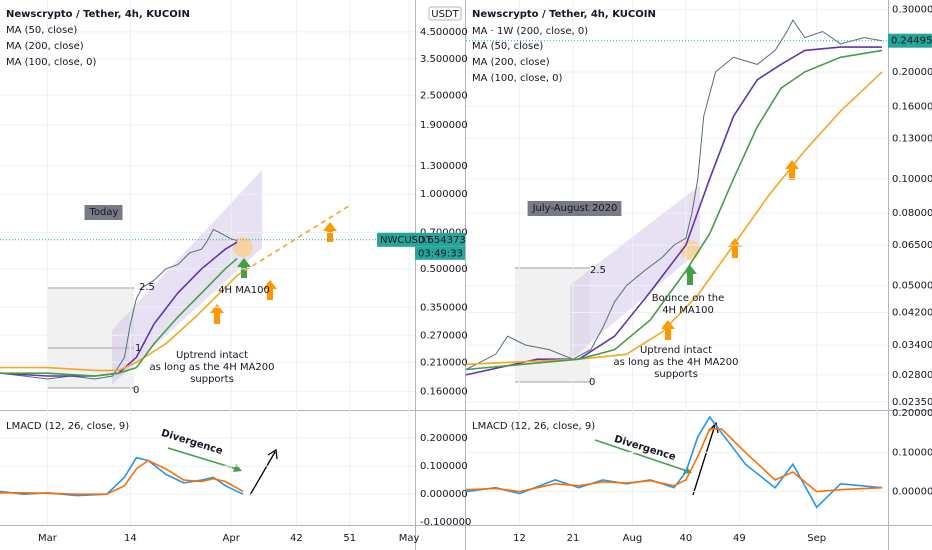 The width and height of the screenshot is (932, 550). I want to click on y-tick-label: 0.210000, so click(444, 362).